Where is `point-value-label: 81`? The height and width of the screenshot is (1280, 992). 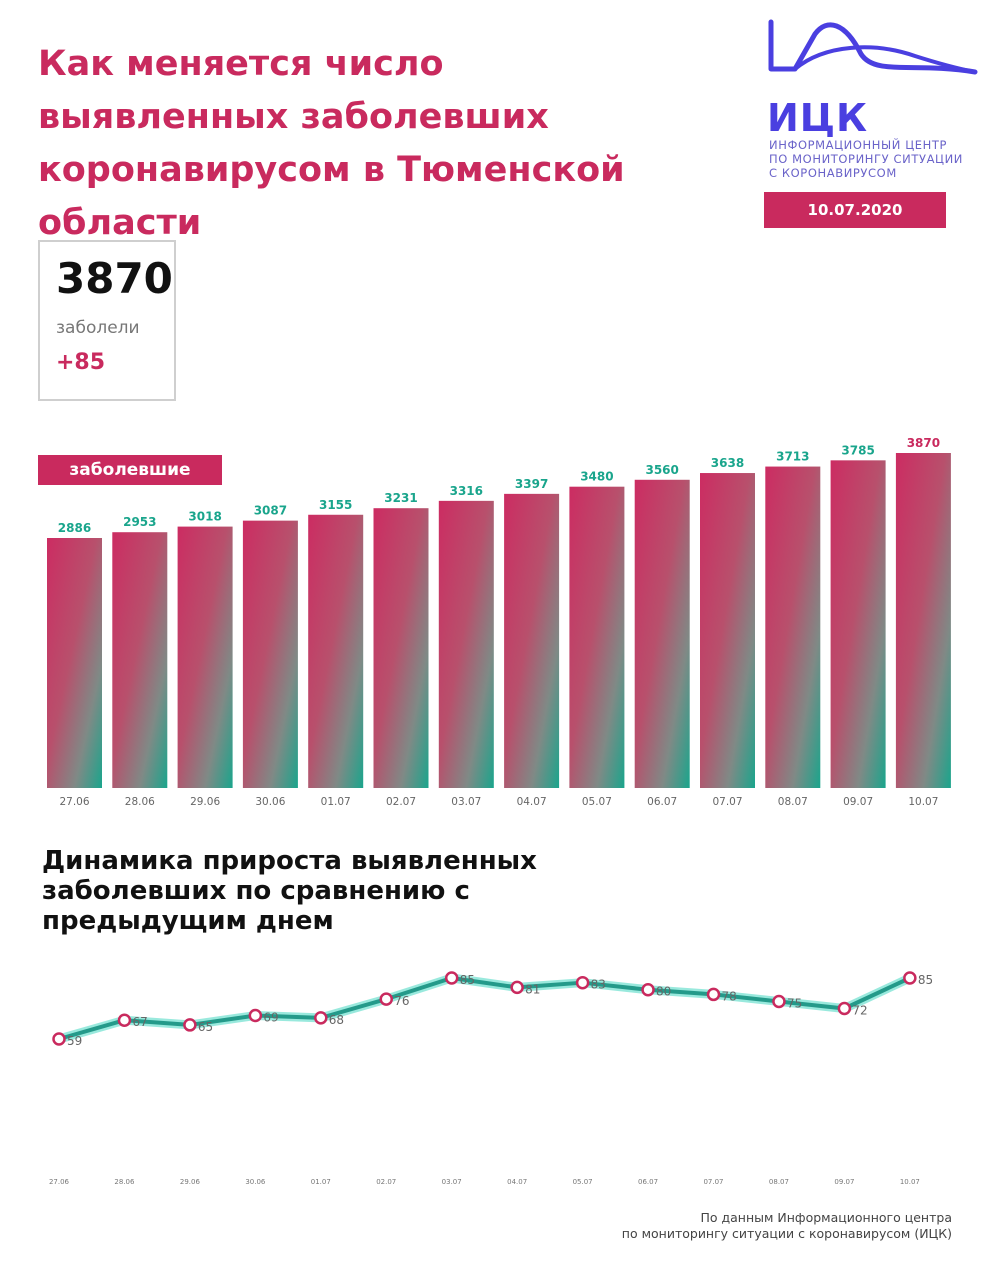
point-value-label: 81 is located at coordinates (532, 989).